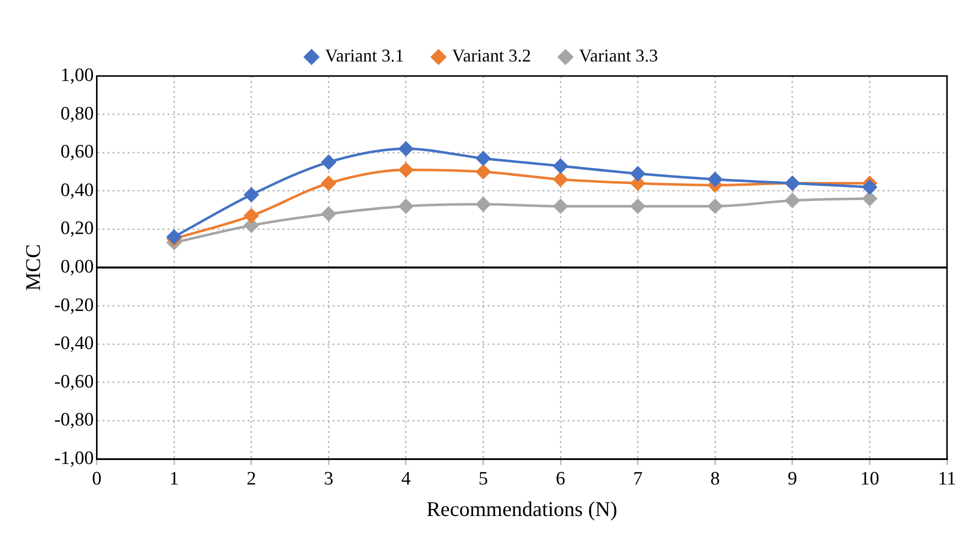 This screenshot has width=975, height=540. What do you see at coordinates (77, 190) in the screenshot?
I see `y-tick-label: 0,40` at bounding box center [77, 190].